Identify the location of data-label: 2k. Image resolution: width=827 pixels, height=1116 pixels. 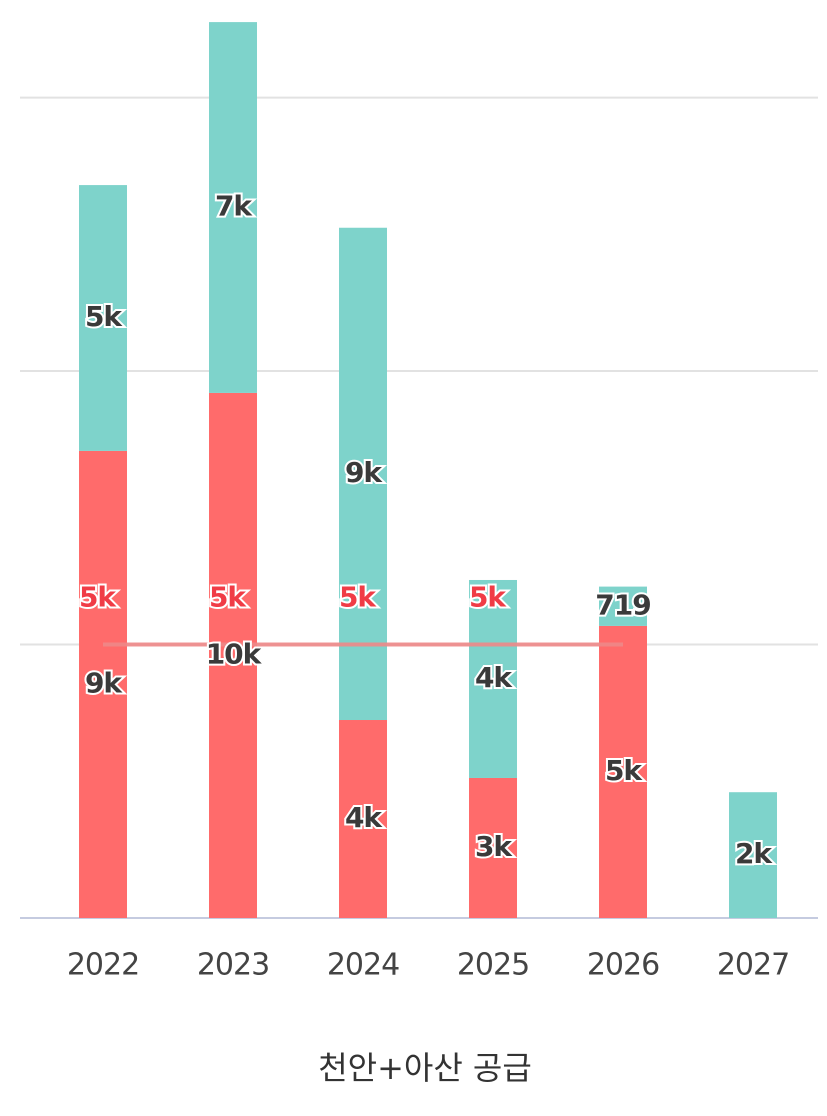
(754, 853).